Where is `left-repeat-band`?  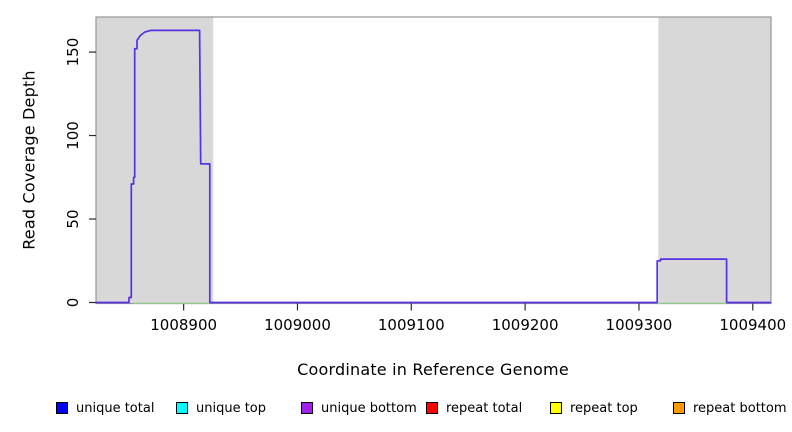
left-repeat-band is located at coordinates (155, 160).